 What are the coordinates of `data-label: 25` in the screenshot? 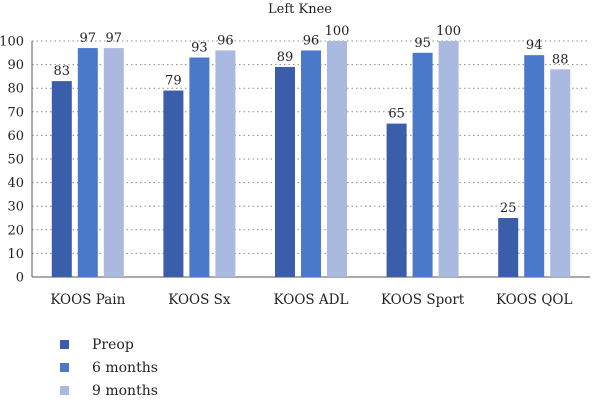 It's located at (508, 208).